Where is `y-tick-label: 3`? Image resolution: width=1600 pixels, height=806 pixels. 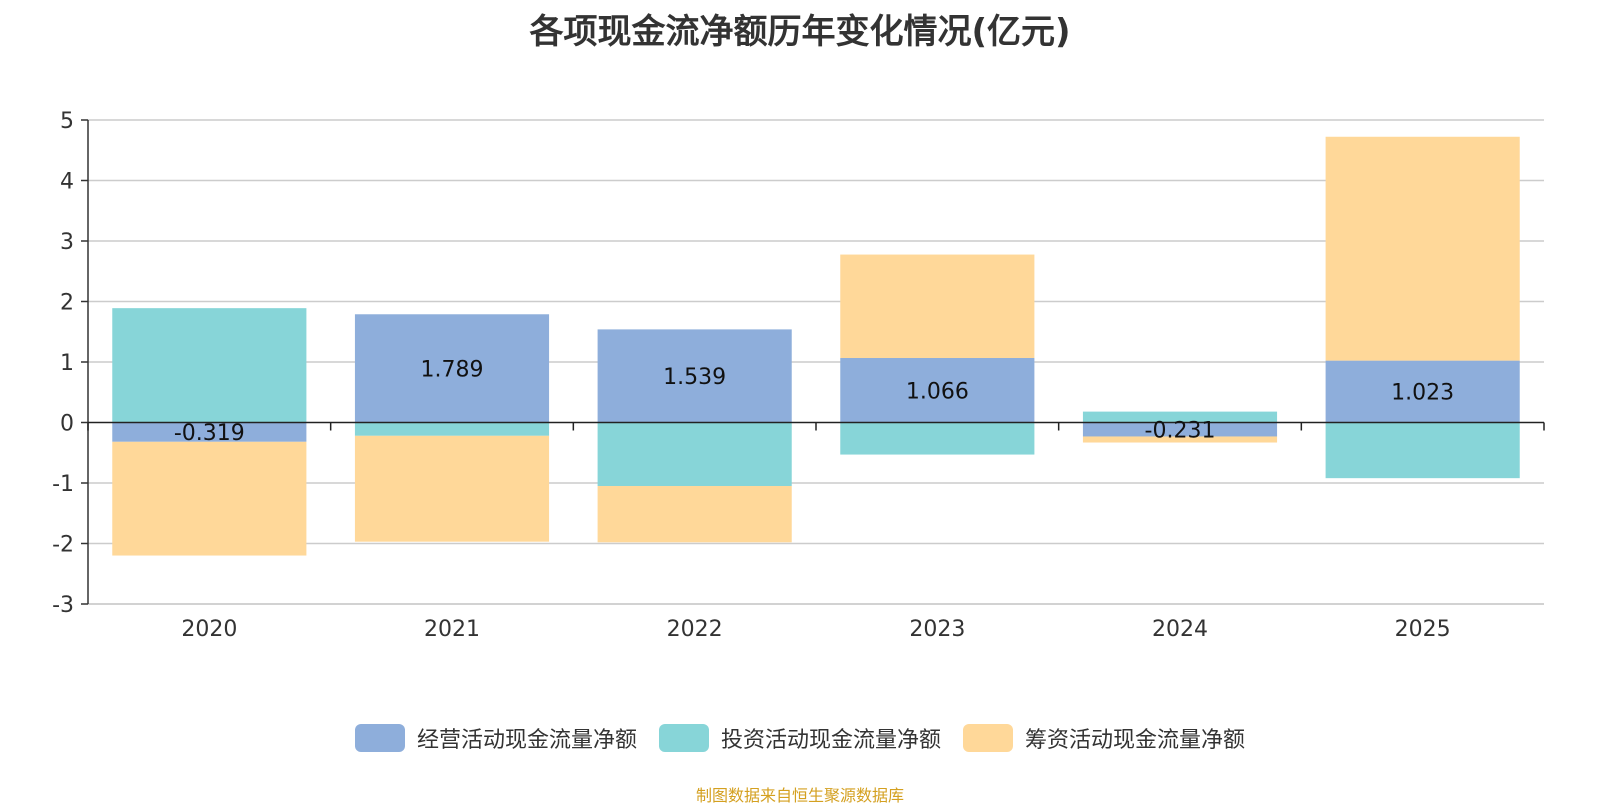
y-tick-label: 3 is located at coordinates (67, 242).